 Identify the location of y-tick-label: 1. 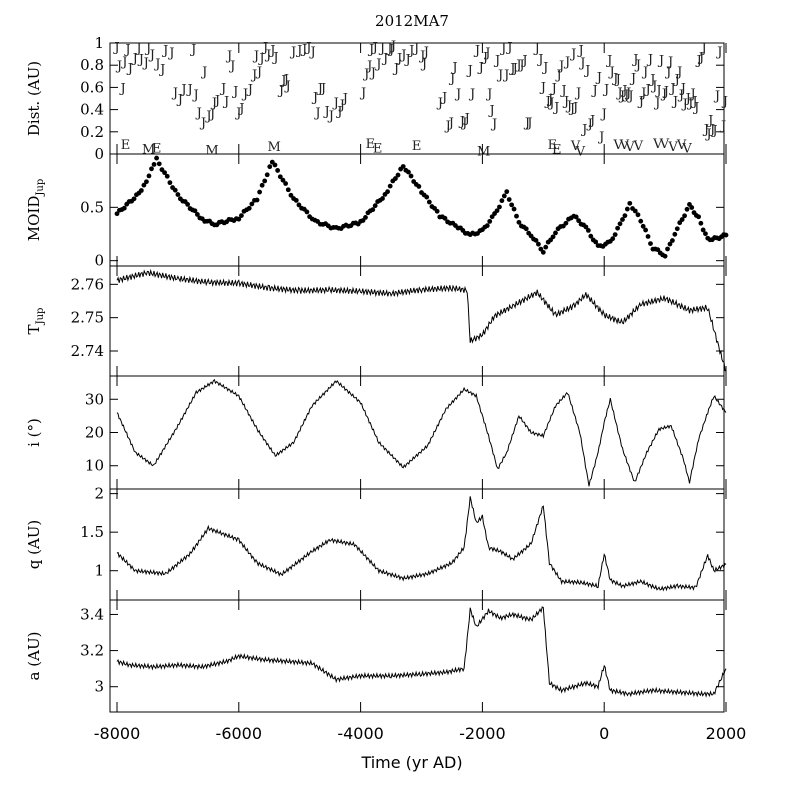
(99, 43).